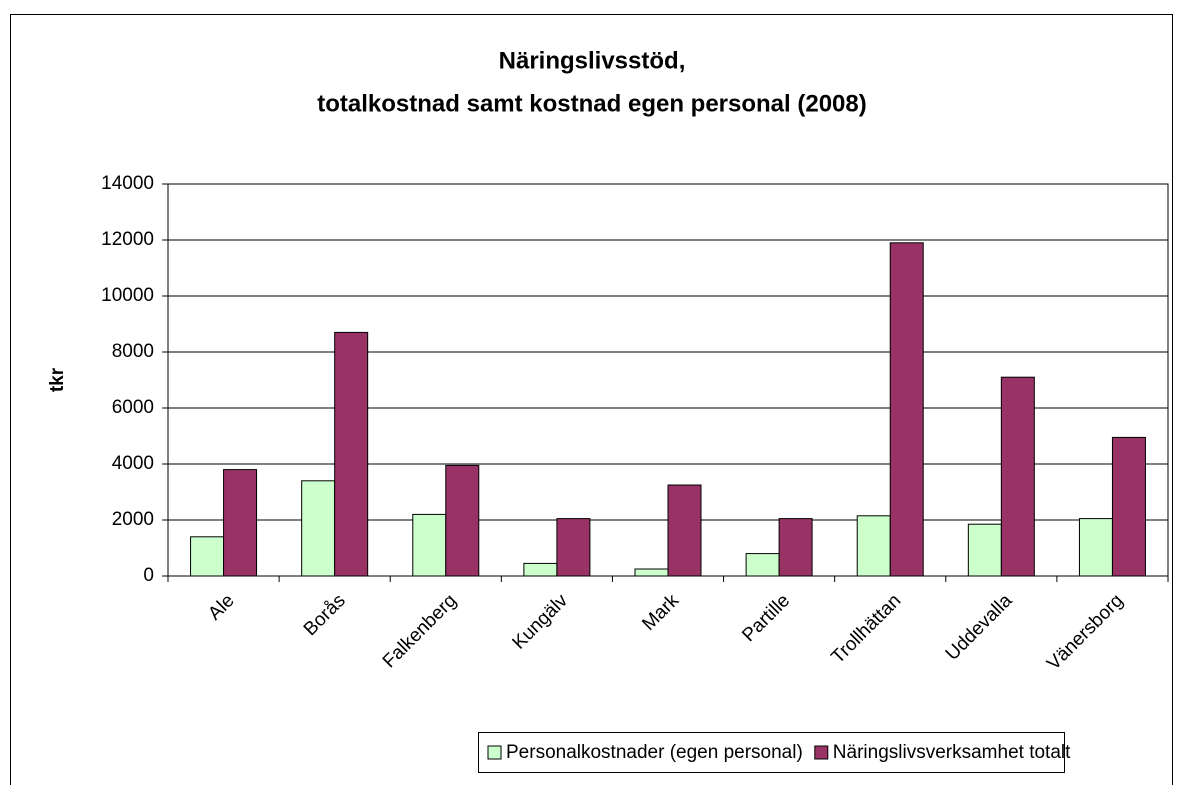 The height and width of the screenshot is (790, 1184). I want to click on chart-title: Näringslivsstöd,, so click(592, 60).